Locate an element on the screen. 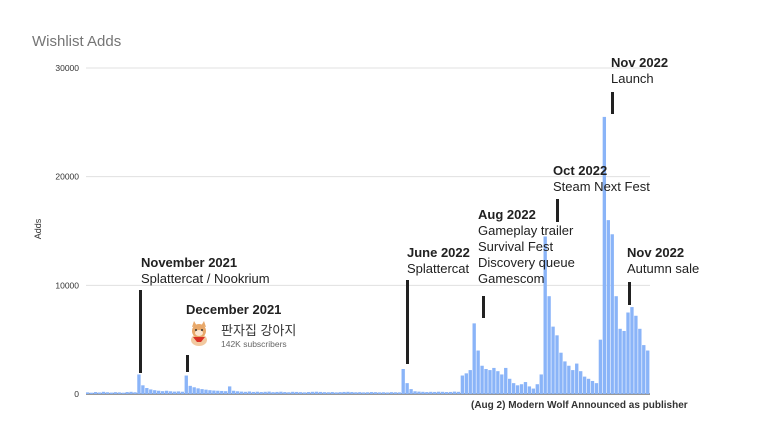 The width and height of the screenshot is (768, 432). annotation-nov-2021: November 2021 Splattercat / Nookrium is located at coordinates (205, 271).